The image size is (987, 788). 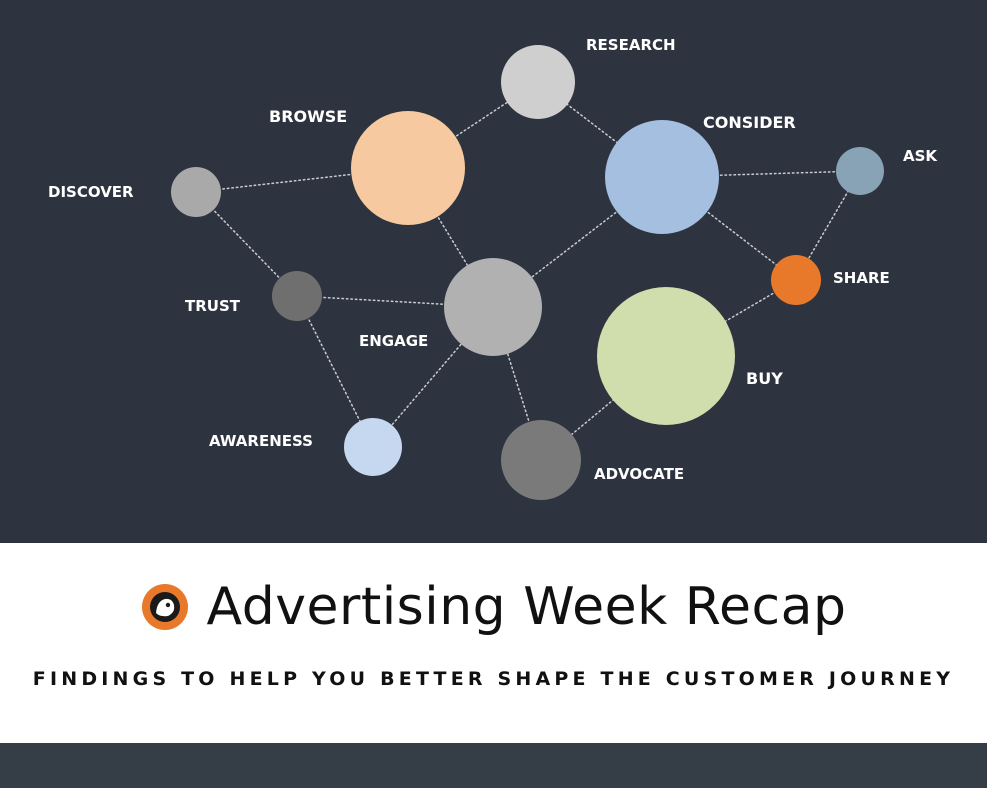 I want to click on node-awareness, so click(x=373, y=447).